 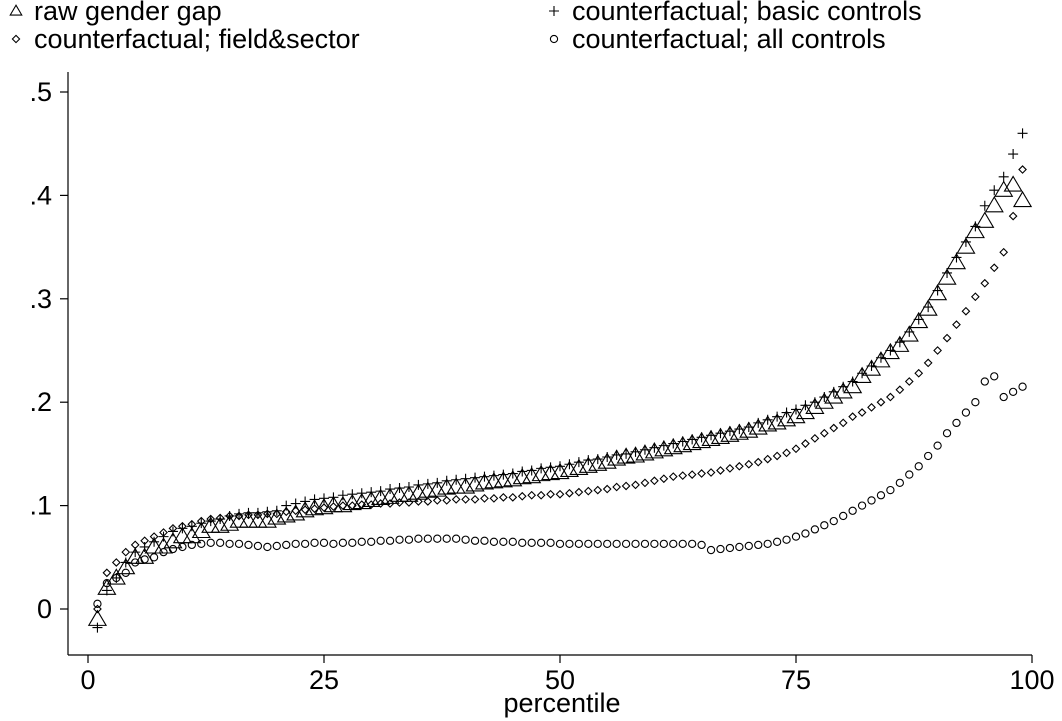 What do you see at coordinates (560, 680) in the screenshot?
I see `x-tick-label: 50` at bounding box center [560, 680].